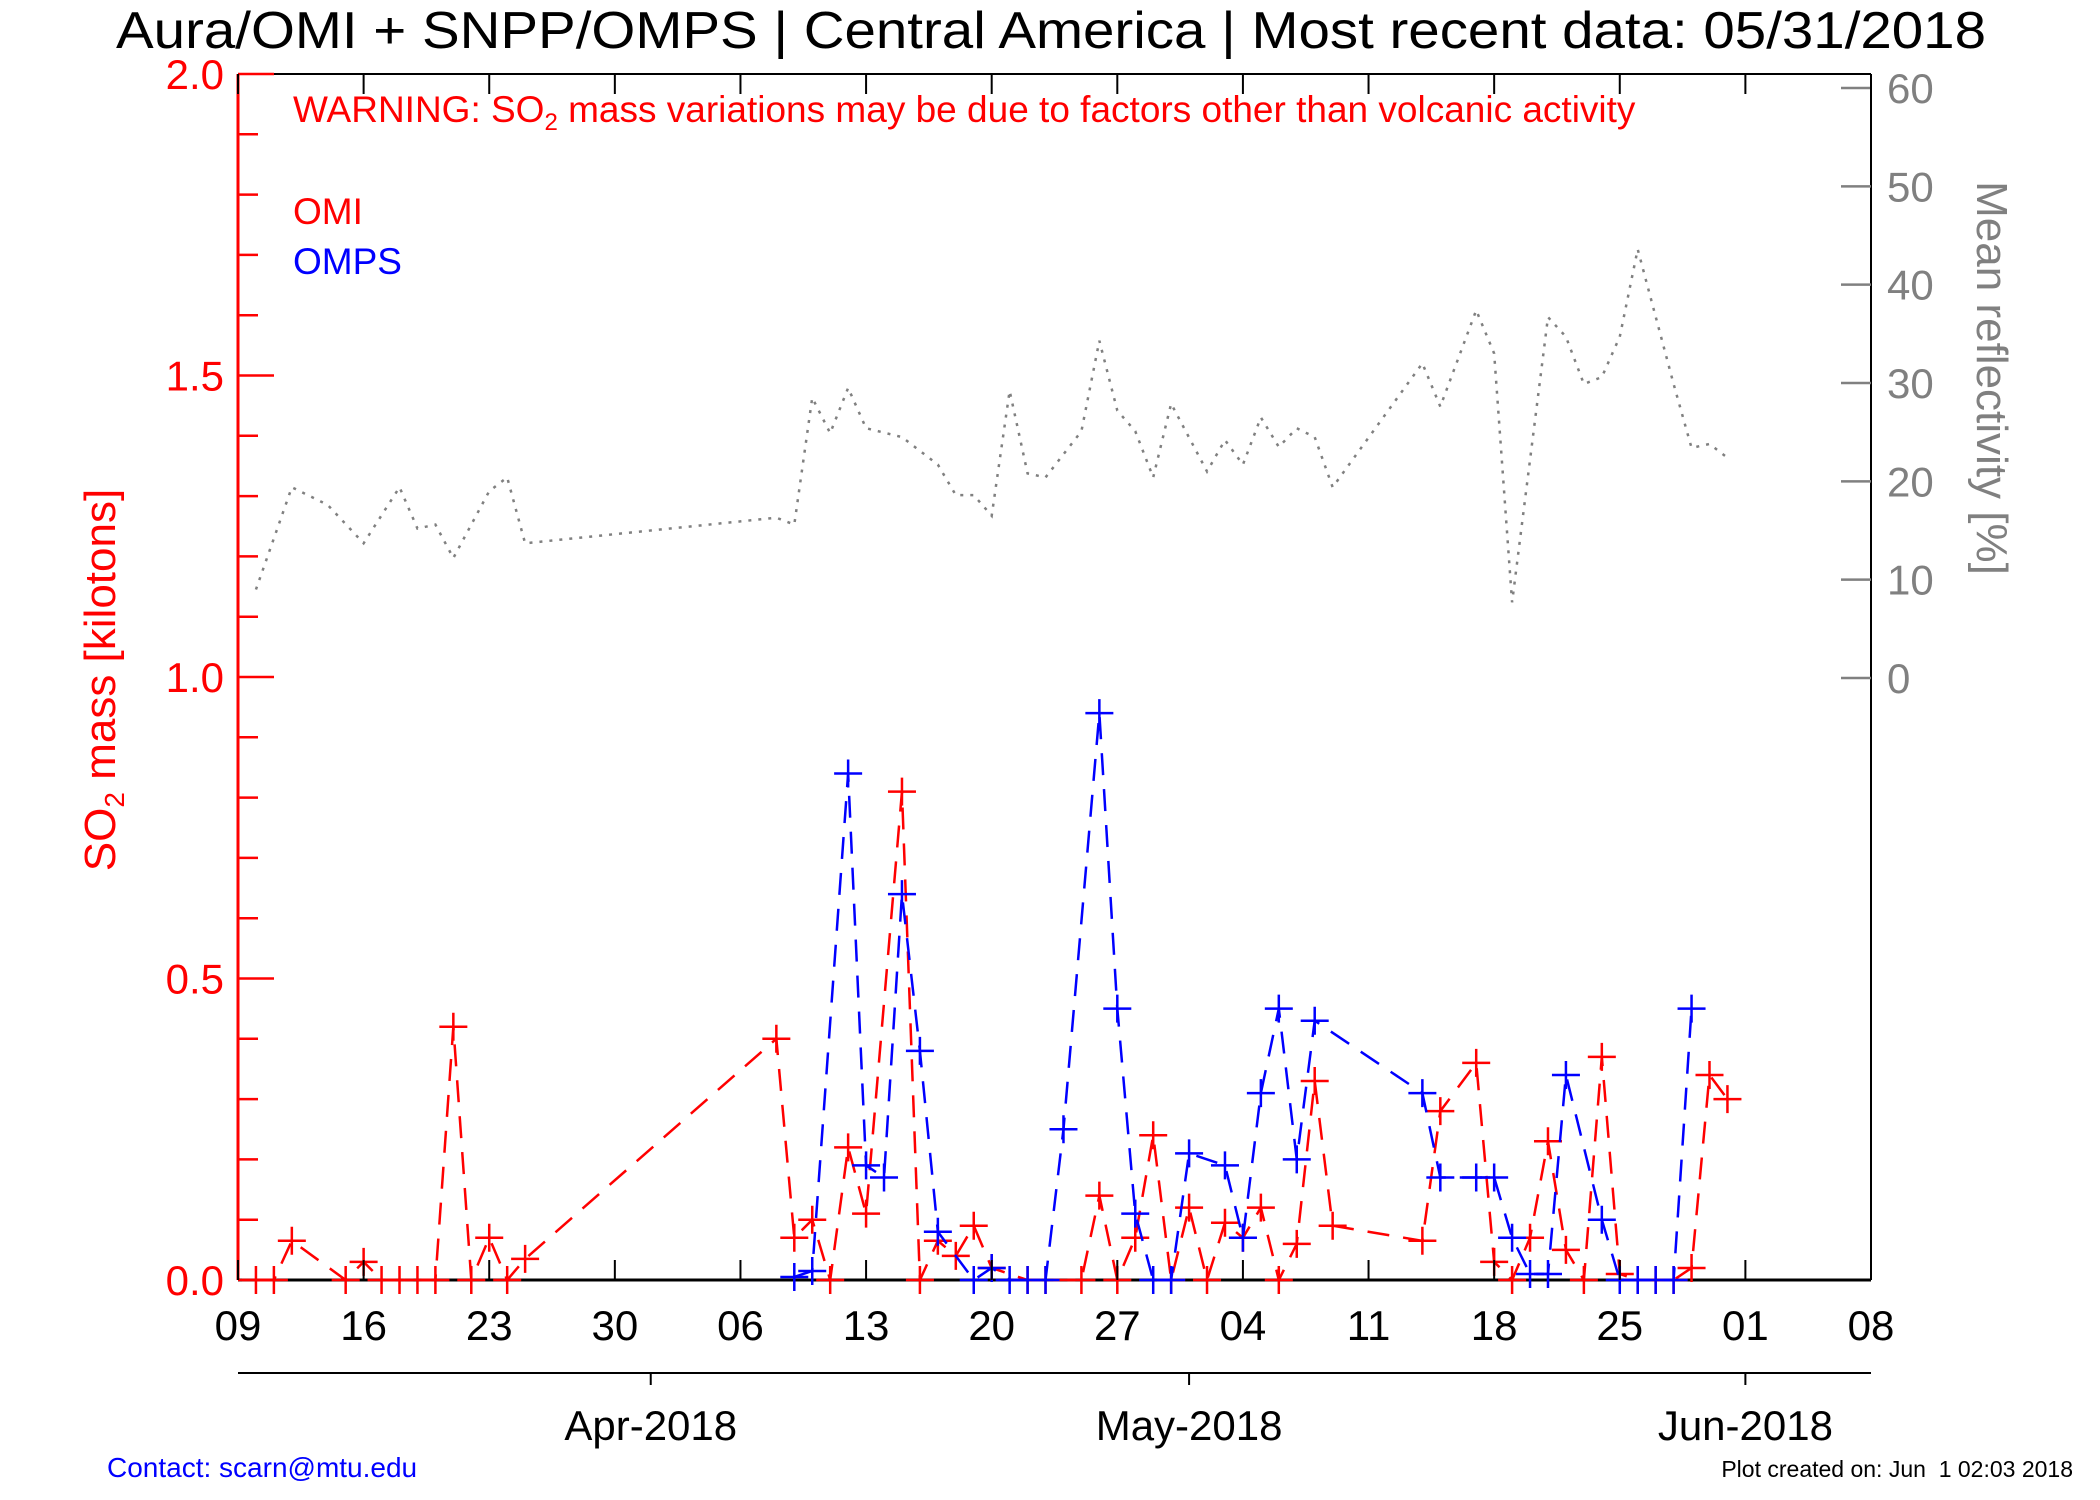  What do you see at coordinates (195, 74) in the screenshot?
I see `y-tick-label: 2.0` at bounding box center [195, 74].